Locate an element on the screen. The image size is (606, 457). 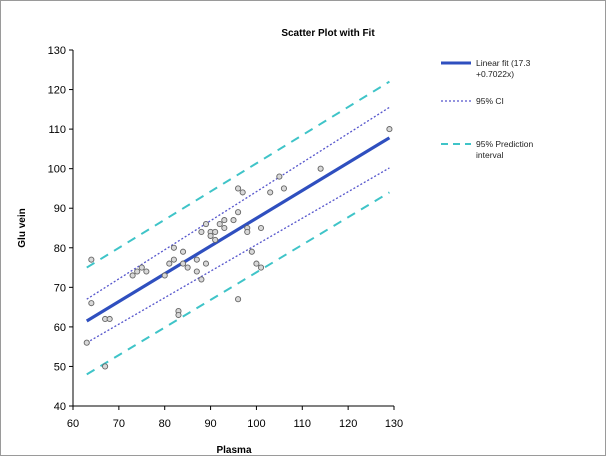
chart-title: Scatter Plot with Fit is located at coordinates (328, 33).